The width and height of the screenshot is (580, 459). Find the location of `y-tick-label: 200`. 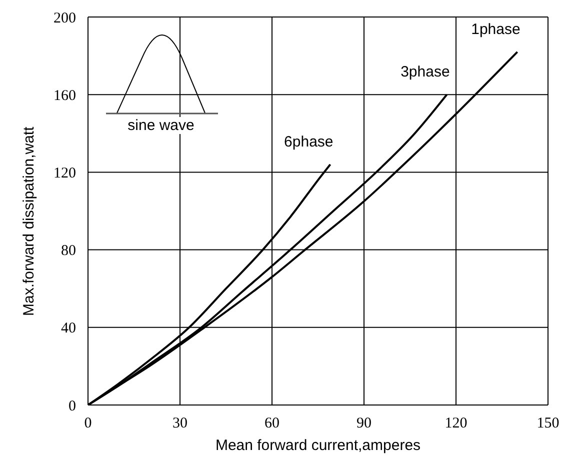

y-tick-label: 200 is located at coordinates (65, 18).